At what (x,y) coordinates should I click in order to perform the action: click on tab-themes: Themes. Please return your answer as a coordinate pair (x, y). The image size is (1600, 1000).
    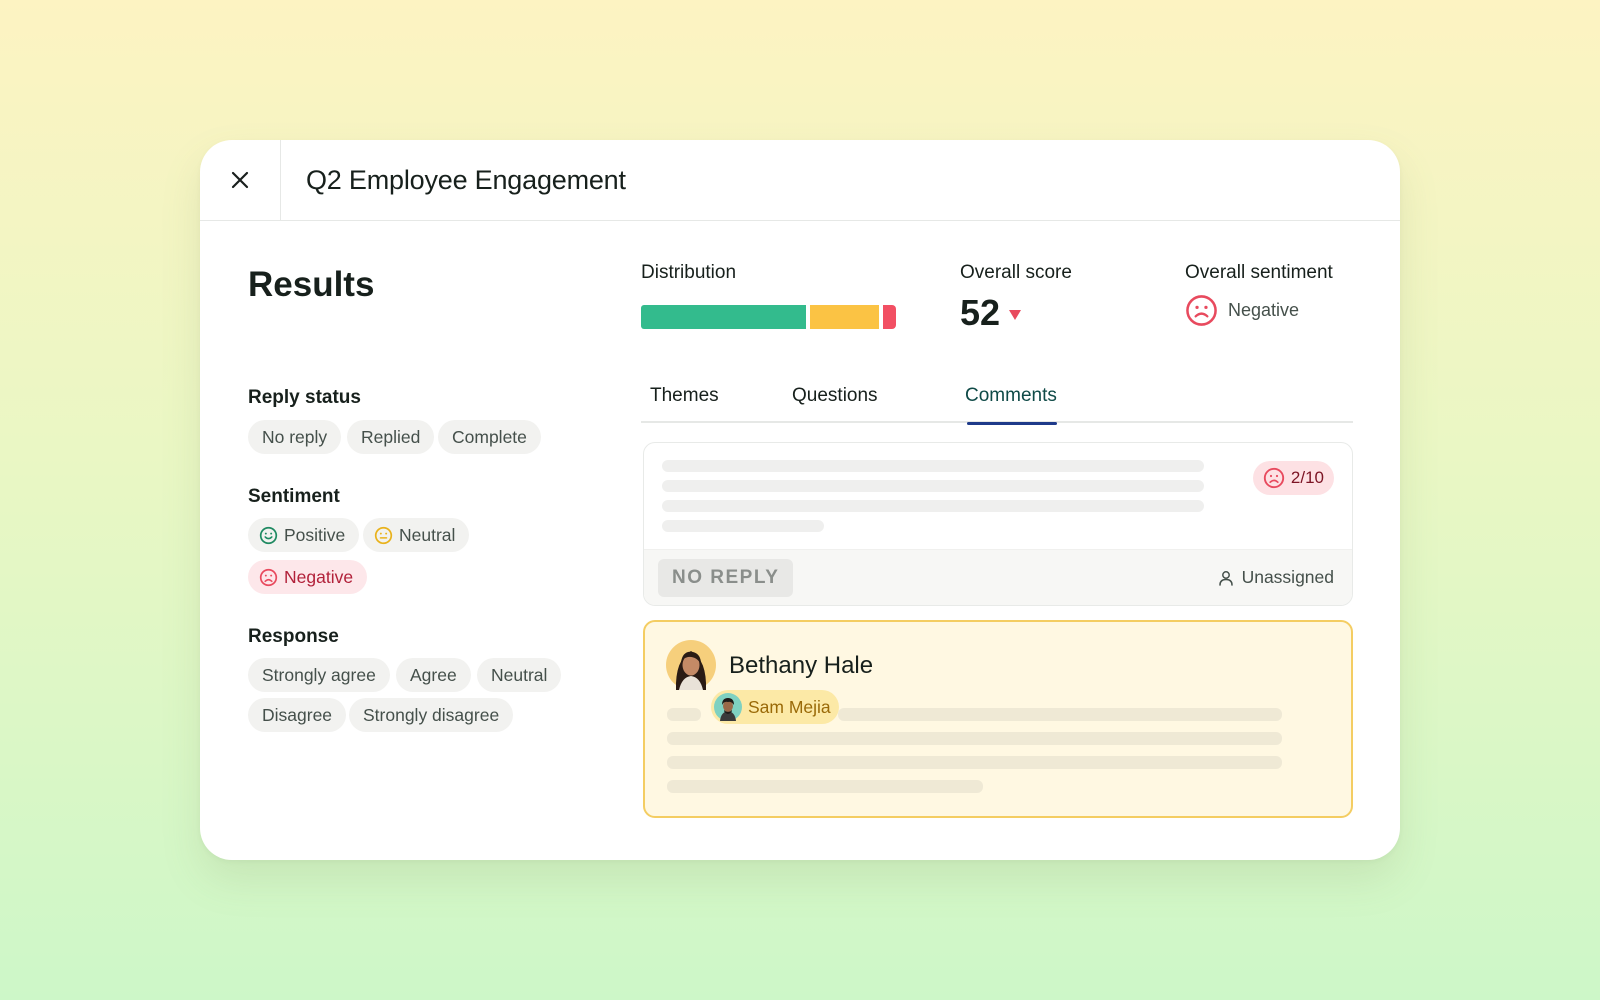
    Looking at the image, I should click on (684, 395).